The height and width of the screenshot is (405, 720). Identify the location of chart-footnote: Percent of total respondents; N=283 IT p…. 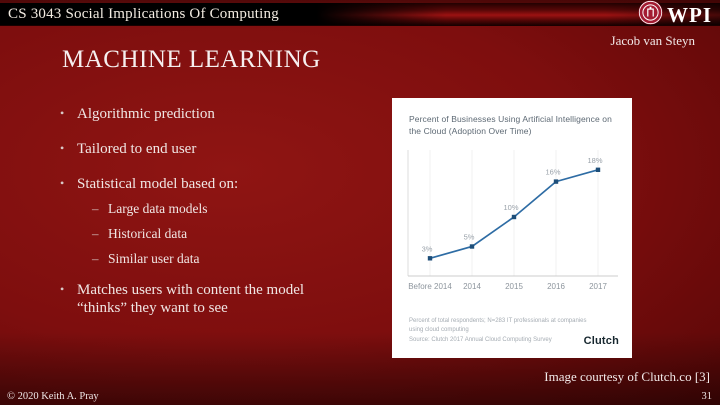
(498, 331).